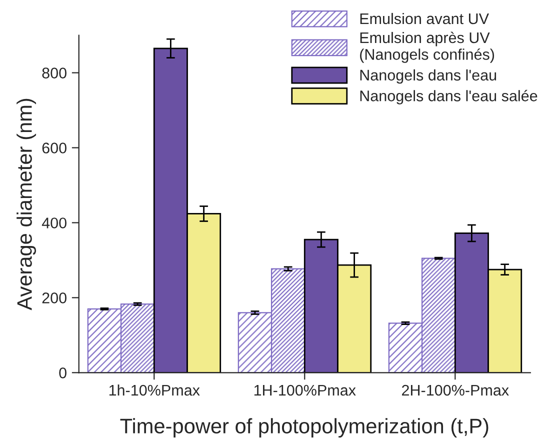  Describe the element at coordinates (455, 390) in the screenshot. I see `x-tick-label: 2H-100%-Pmax` at that location.